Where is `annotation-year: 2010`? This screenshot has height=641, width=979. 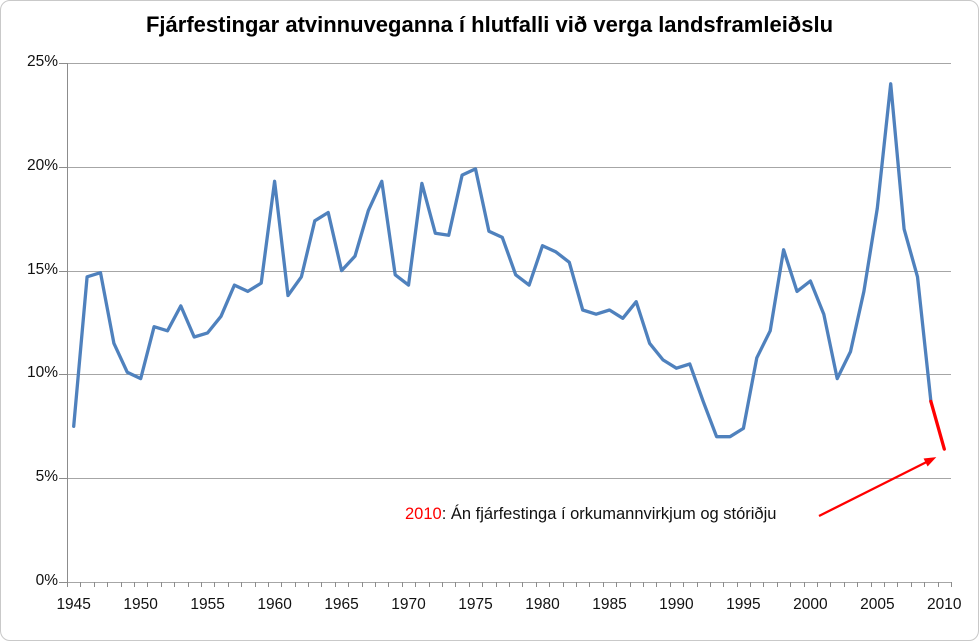
annotation-year: 2010 is located at coordinates (423, 514).